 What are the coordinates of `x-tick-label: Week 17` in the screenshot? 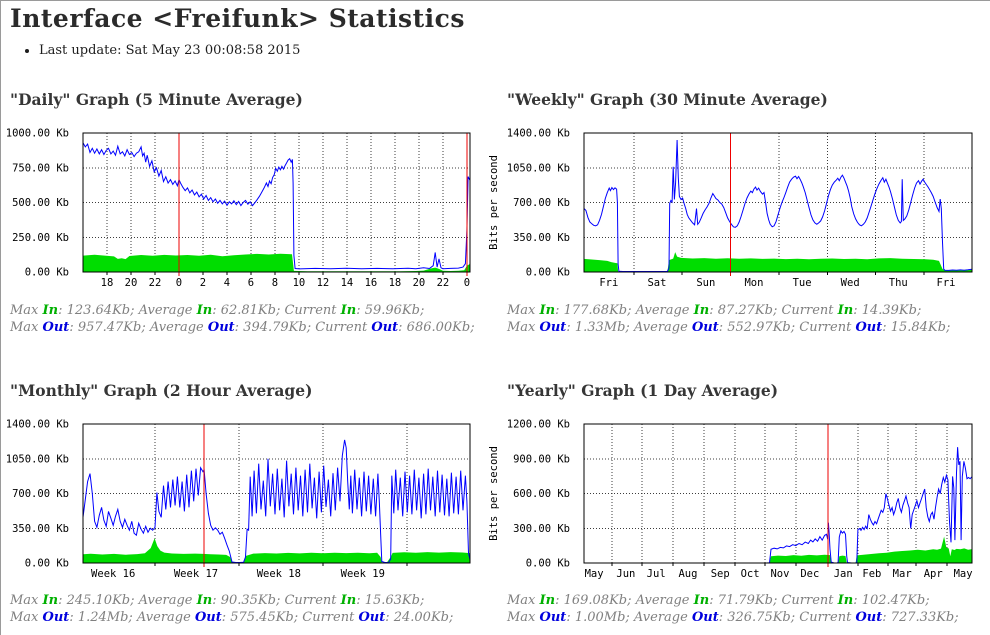 It's located at (196, 574).